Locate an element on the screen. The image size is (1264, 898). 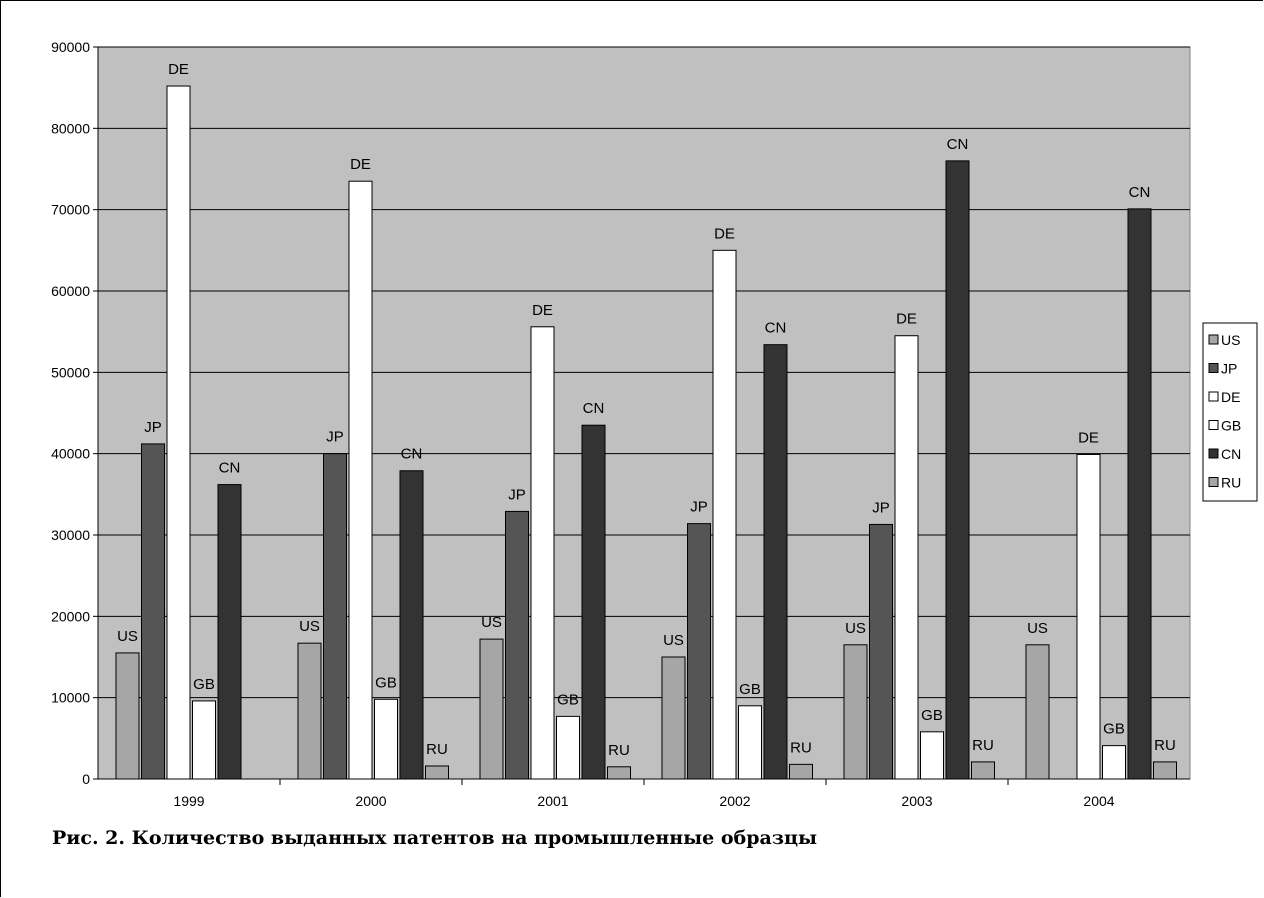
bar-jp-1999 is located at coordinates (153, 611).